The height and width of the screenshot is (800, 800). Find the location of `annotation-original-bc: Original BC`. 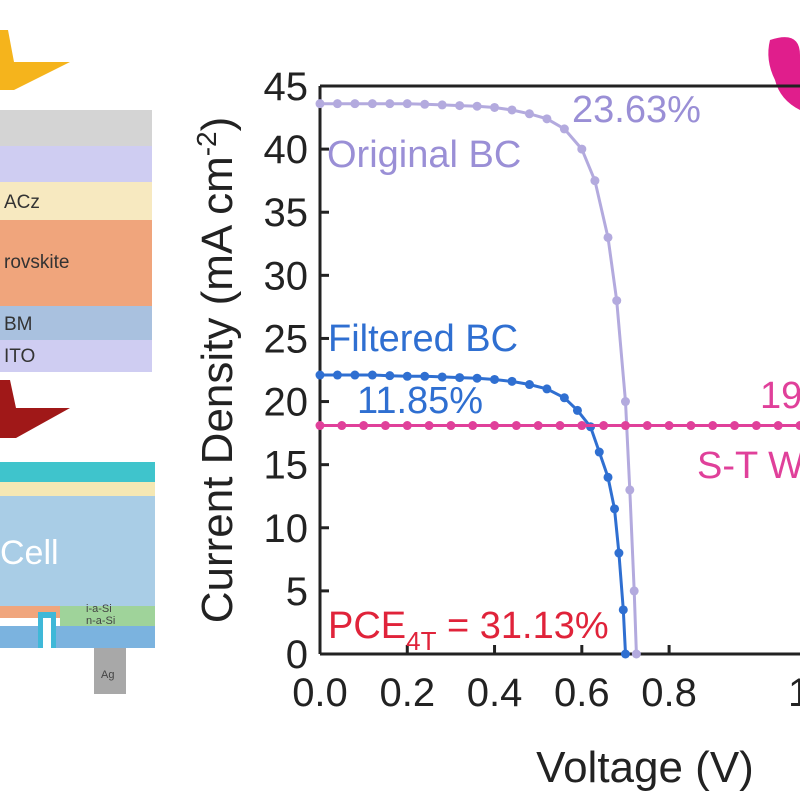

annotation-original-bc: Original BC is located at coordinates (424, 155).